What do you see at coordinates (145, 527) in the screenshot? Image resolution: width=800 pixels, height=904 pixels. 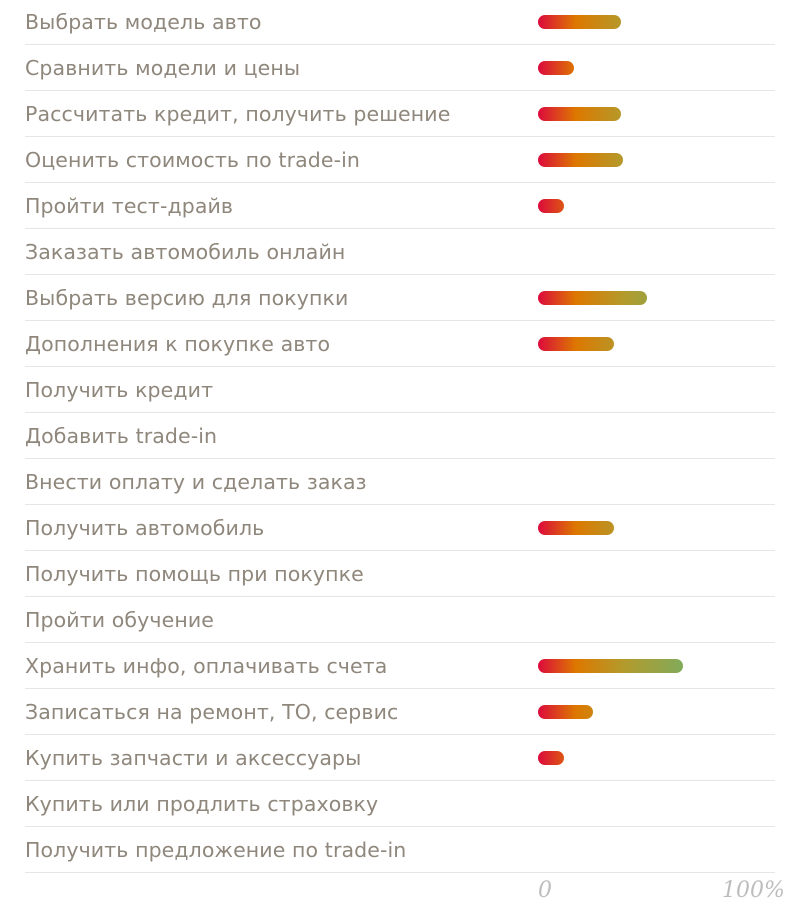 I see `category-label: Получить автомобиль` at bounding box center [145, 527].